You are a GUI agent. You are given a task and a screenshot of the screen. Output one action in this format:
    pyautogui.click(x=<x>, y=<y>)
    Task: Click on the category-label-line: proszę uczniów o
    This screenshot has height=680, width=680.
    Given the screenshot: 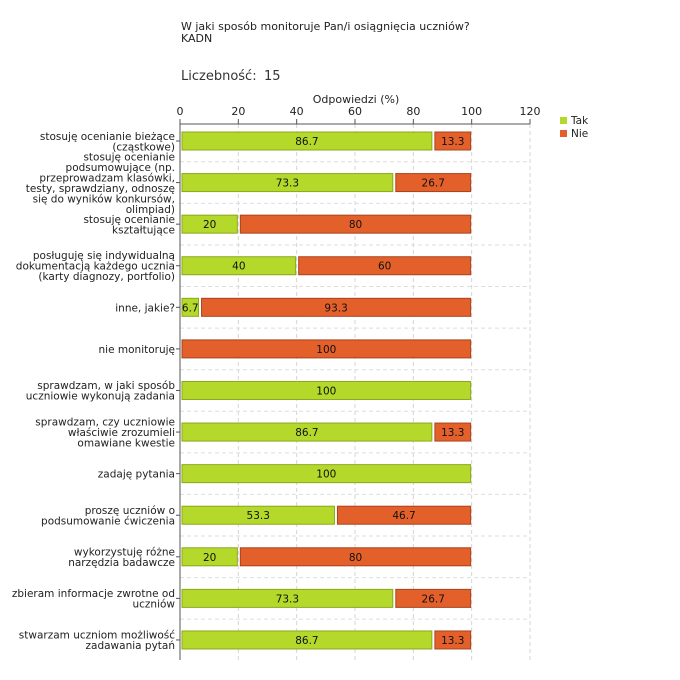 What is the action you would take?
    pyautogui.click(x=130, y=511)
    